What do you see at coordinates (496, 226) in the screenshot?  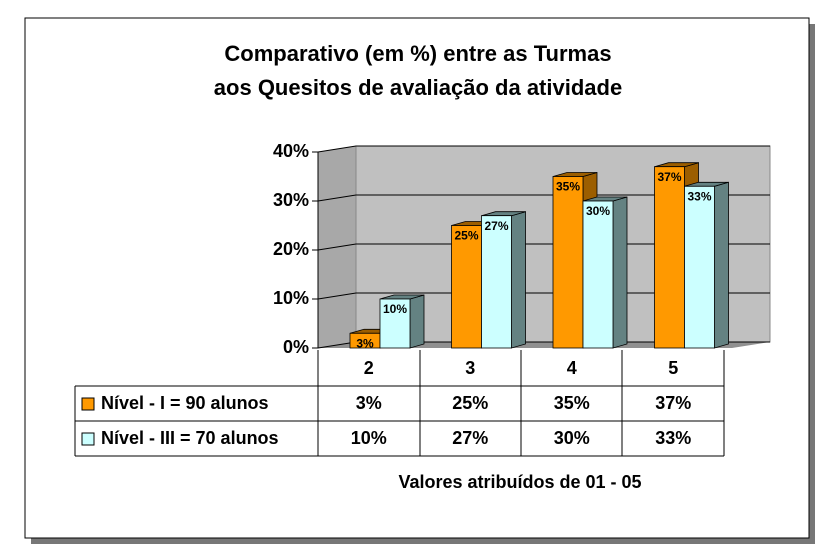 I see `data-label: 27%` at bounding box center [496, 226].